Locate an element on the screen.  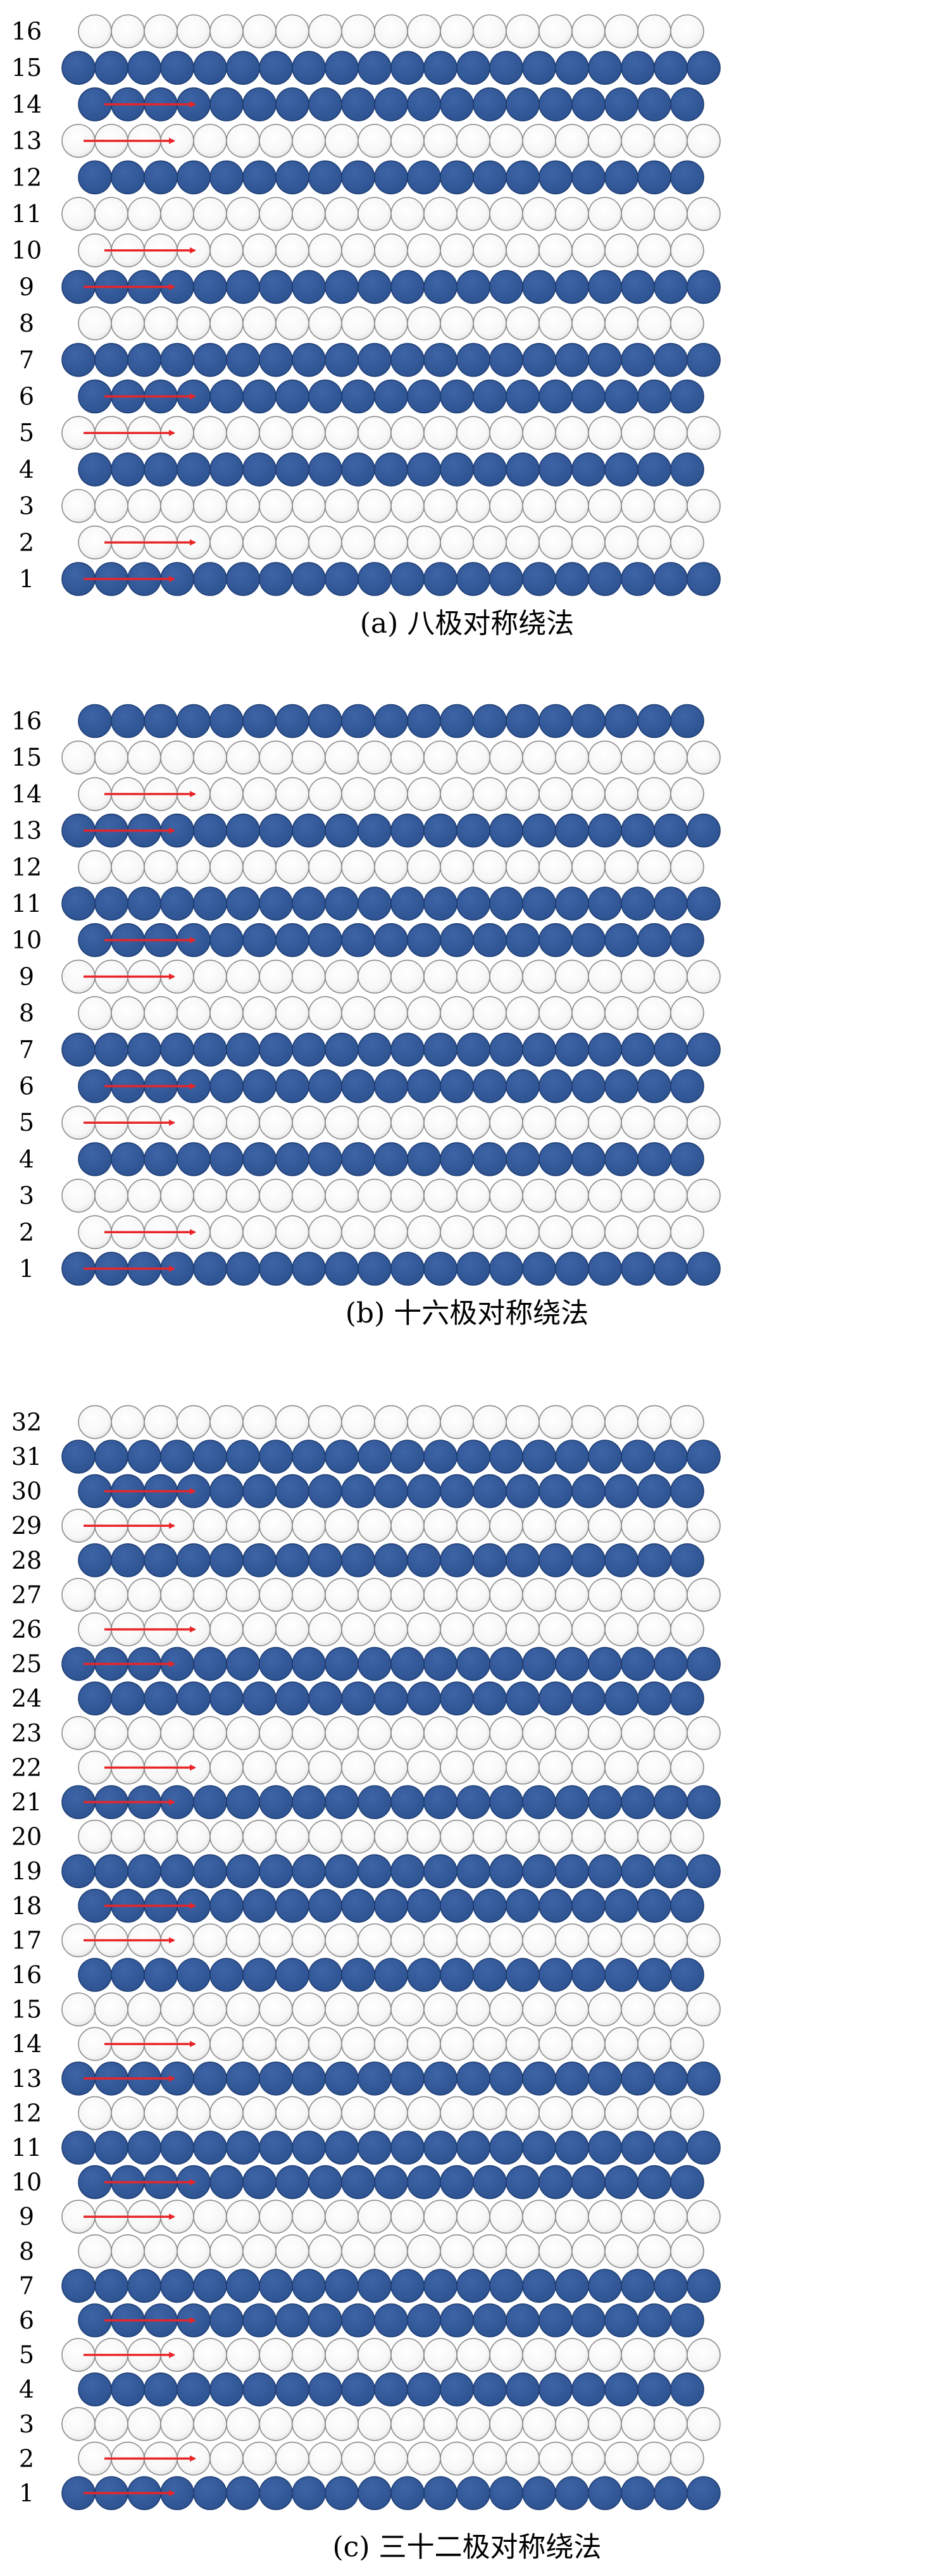
layer-row-14: 14 is located at coordinates (357, 794).